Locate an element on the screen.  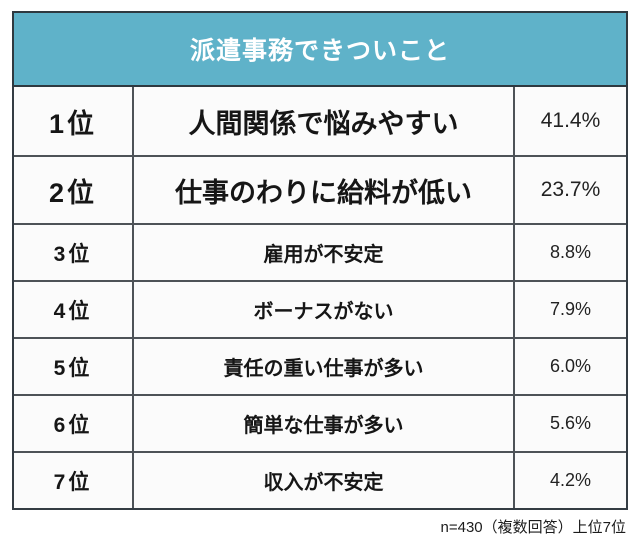
rank-cell: 5位 is located at coordinates (73, 368).